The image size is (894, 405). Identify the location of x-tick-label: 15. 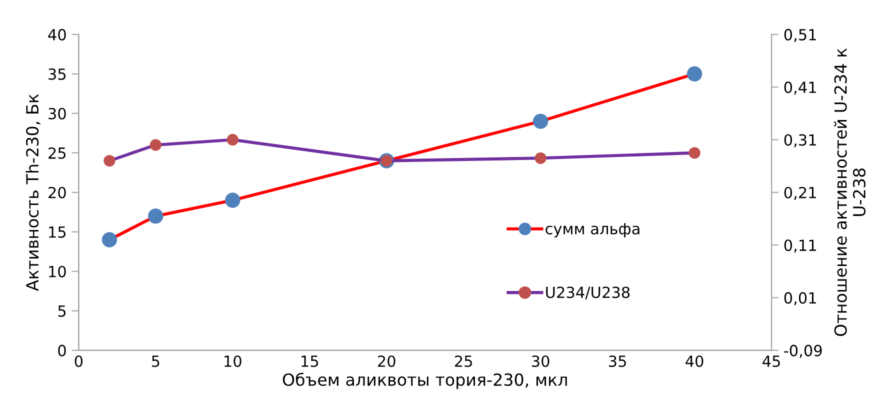
(310, 362).